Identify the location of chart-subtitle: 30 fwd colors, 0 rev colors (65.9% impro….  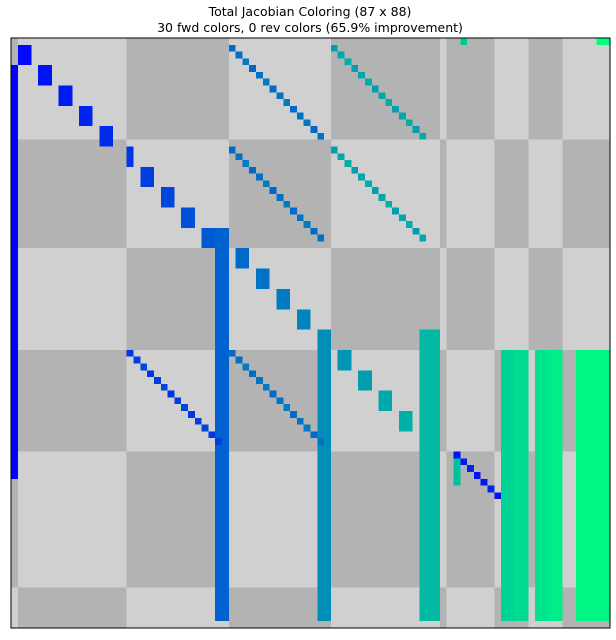
(310, 27).